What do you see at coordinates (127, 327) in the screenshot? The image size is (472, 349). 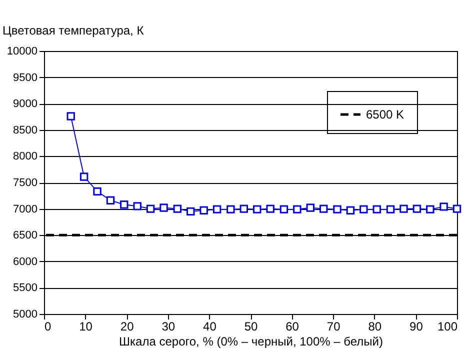 I see `x-tick-label: 20` at bounding box center [127, 327].